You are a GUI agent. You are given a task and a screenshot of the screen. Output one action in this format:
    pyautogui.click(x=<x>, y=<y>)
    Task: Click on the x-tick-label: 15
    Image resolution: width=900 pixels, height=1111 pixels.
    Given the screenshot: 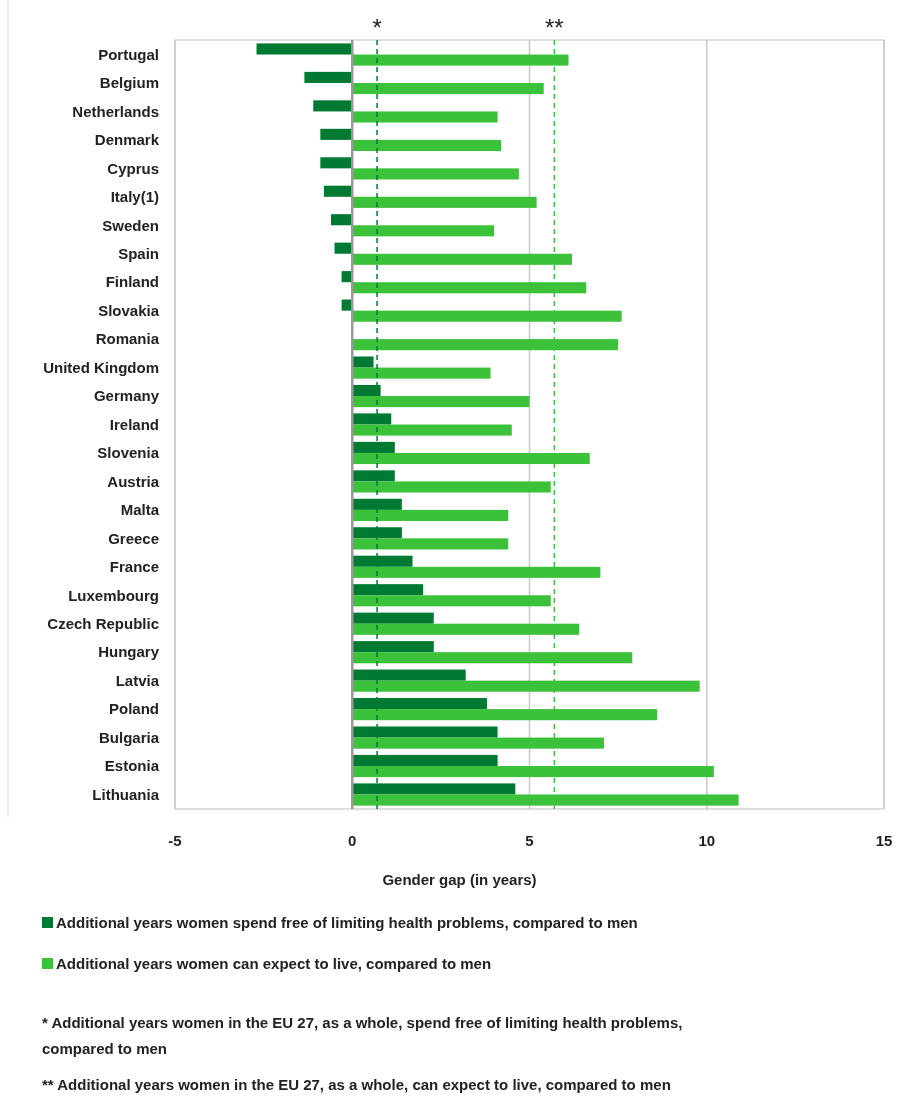 What is the action you would take?
    pyautogui.click(x=884, y=840)
    